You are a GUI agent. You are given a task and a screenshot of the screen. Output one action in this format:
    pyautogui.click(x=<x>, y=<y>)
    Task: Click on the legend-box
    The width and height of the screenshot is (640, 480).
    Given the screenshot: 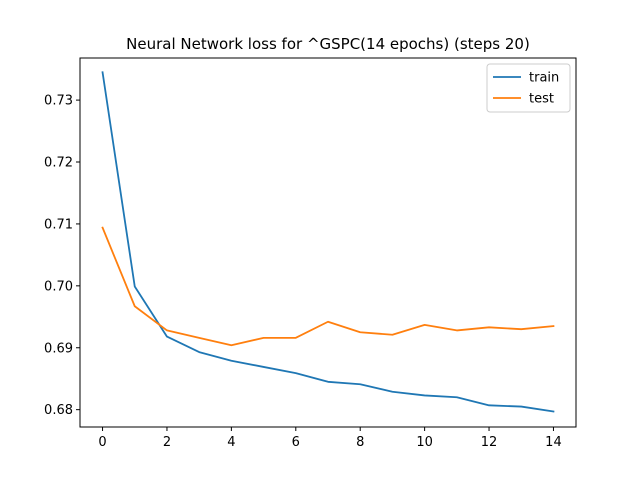 What is the action you would take?
    pyautogui.click(x=528, y=88)
    